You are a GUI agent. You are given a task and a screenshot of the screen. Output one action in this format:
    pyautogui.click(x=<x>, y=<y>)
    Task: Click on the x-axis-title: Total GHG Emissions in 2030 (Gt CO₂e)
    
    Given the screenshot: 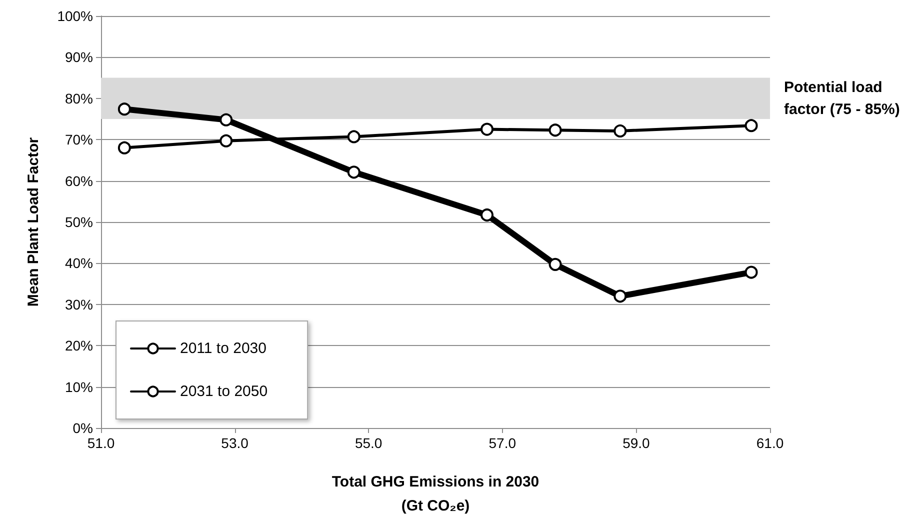 What is the action you would take?
    pyautogui.click(x=436, y=494)
    